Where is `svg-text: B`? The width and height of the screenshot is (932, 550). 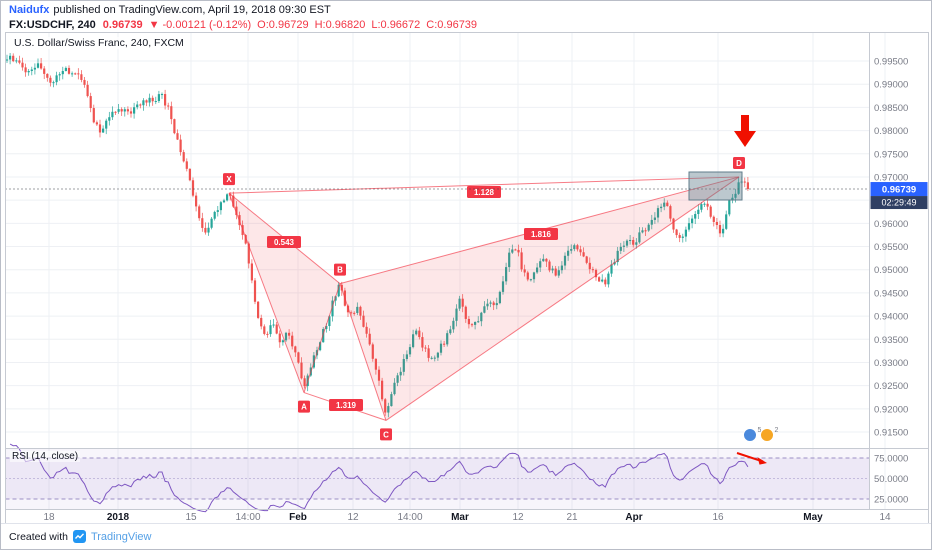 svg-text: B is located at coordinates (340, 270).